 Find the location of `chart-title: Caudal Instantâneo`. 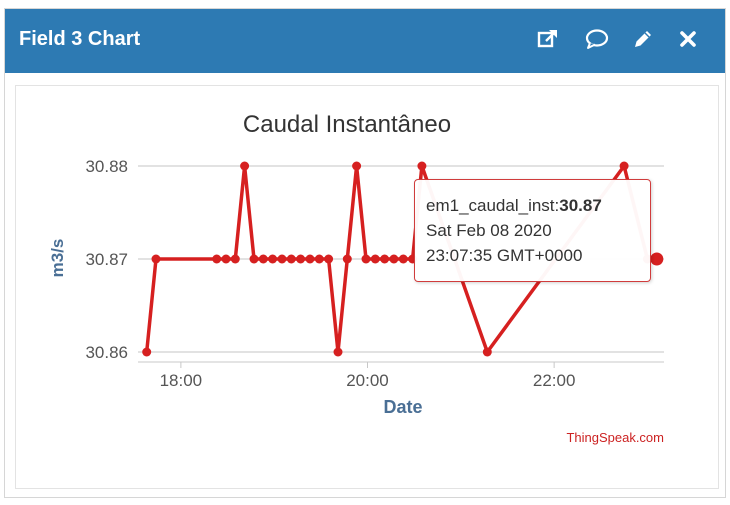

chart-title: Caudal Instantâneo is located at coordinates (347, 124).